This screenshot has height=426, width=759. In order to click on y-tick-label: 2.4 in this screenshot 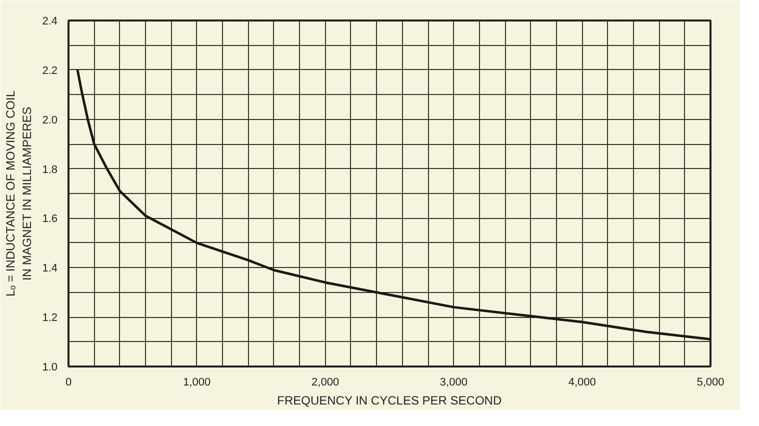, I will do `click(50, 22)`.